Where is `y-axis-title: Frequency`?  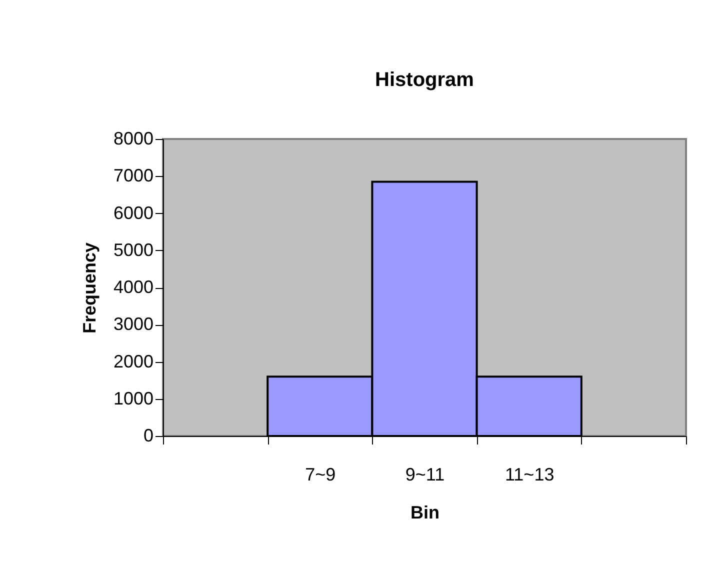 y-axis-title: Frequency is located at coordinates (89, 288).